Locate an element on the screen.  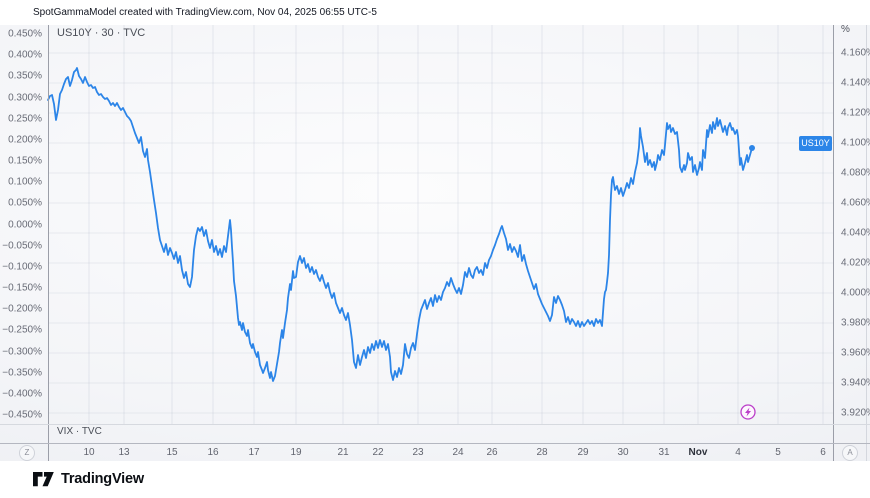
tradingview-logo: TradingView is located at coordinates (88, 479).